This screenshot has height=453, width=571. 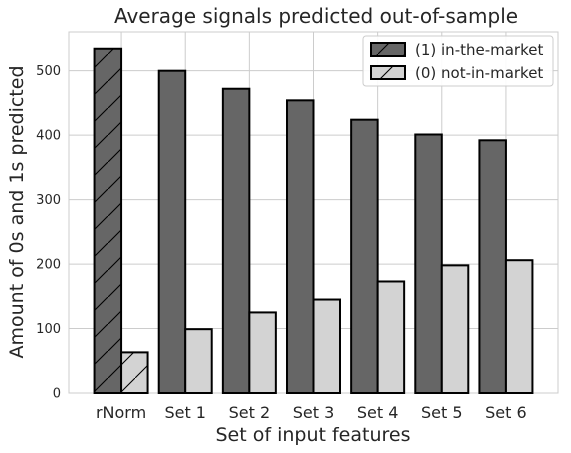 I want to click on x-tick-label: Set 3, so click(x=314, y=412).